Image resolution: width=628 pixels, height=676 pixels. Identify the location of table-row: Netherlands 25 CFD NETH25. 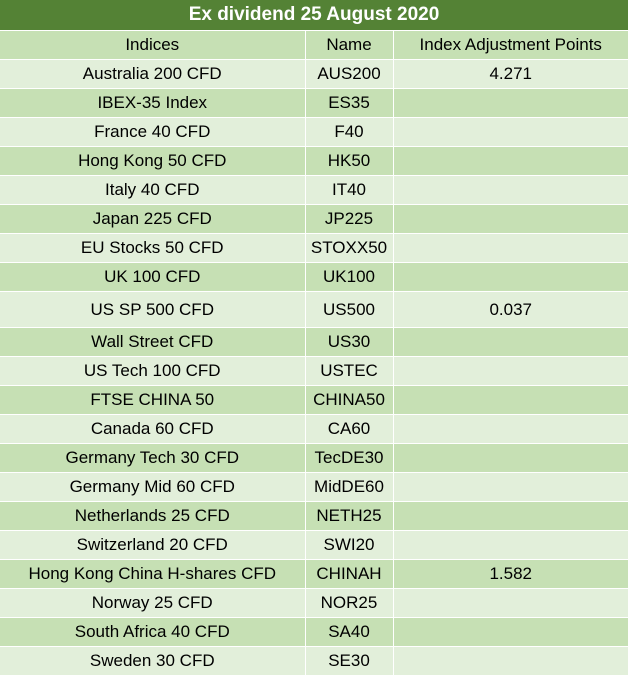
(314, 516).